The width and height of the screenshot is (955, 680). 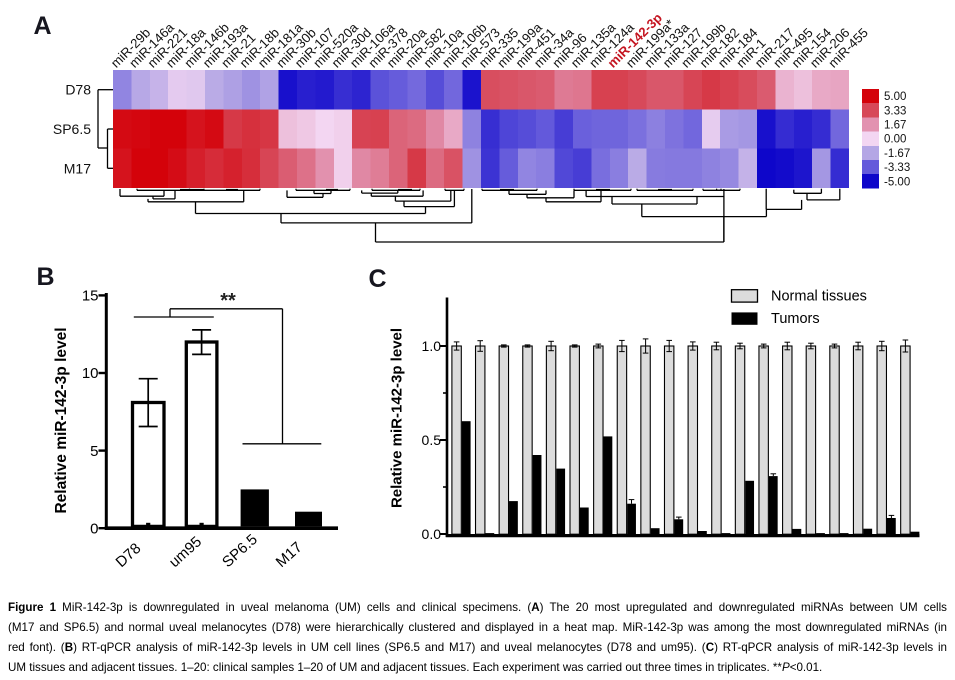 I want to click on svg-text: -1.67, so click(x=897, y=154).